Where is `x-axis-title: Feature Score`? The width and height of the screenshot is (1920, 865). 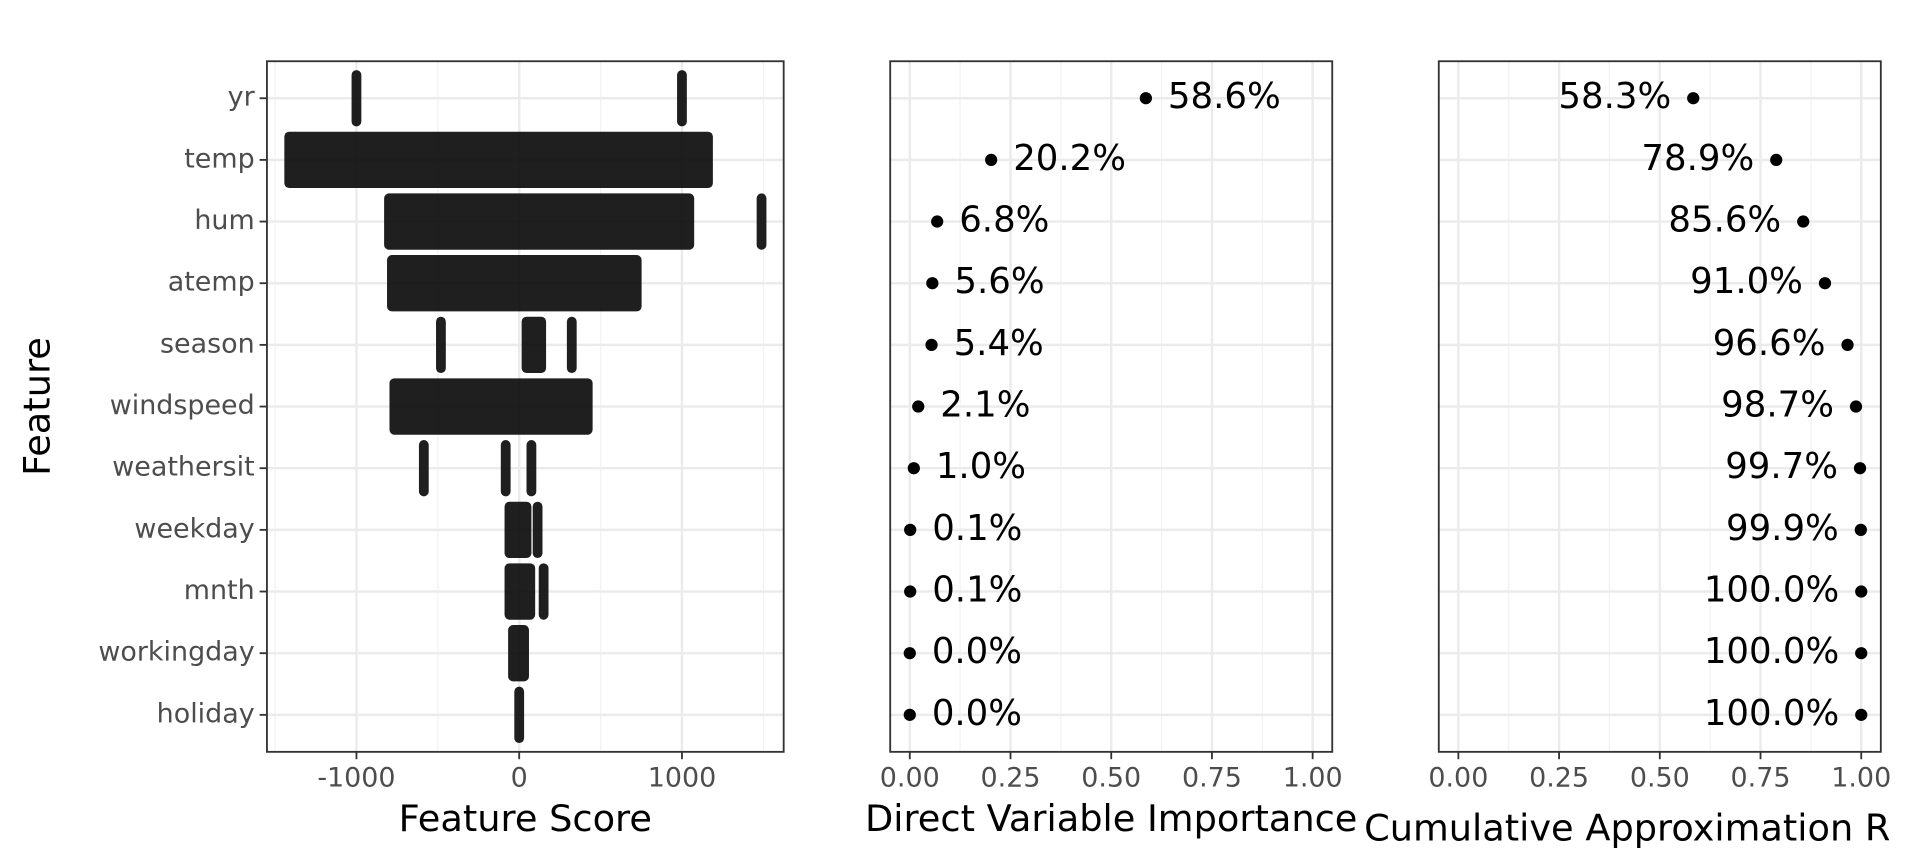
x-axis-title: Feature Score is located at coordinates (525, 818).